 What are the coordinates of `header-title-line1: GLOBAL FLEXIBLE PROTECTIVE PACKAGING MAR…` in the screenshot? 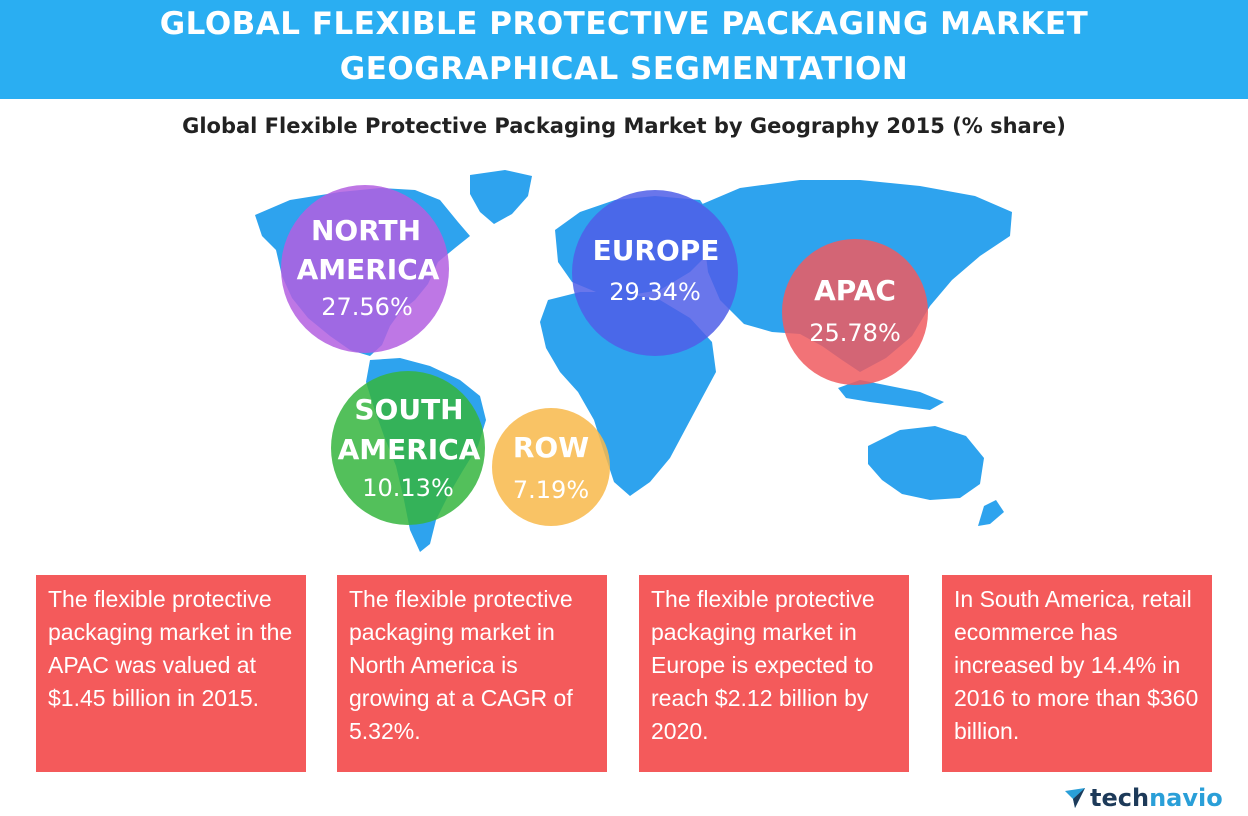 It's located at (624, 24).